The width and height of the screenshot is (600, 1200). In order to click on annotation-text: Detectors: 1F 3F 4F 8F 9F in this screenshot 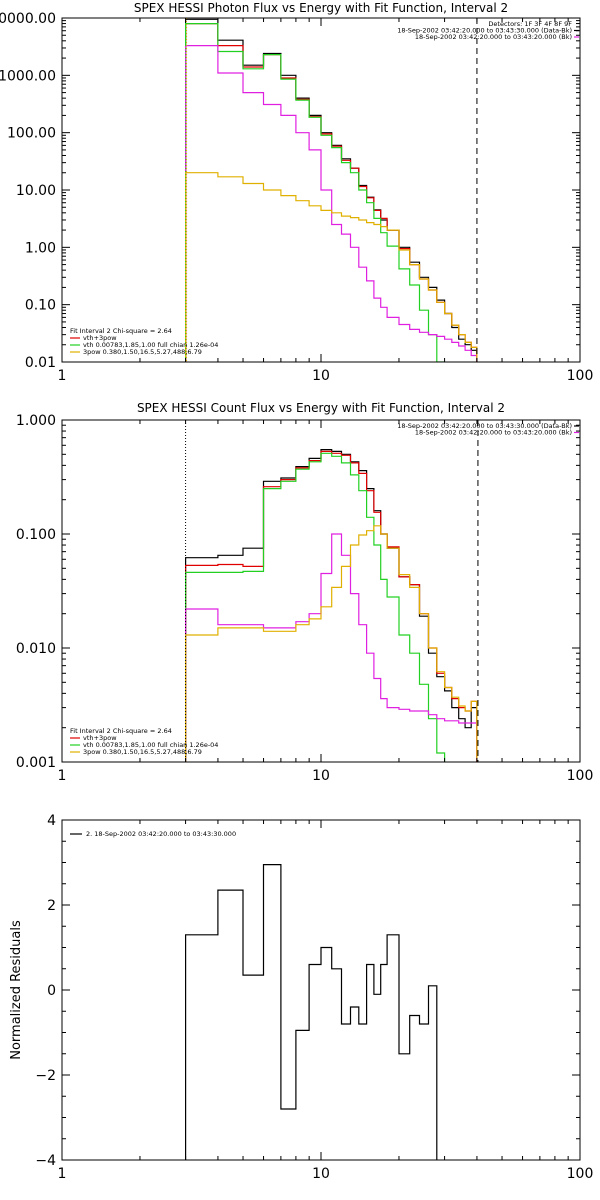, I will do `click(530, 24)`.